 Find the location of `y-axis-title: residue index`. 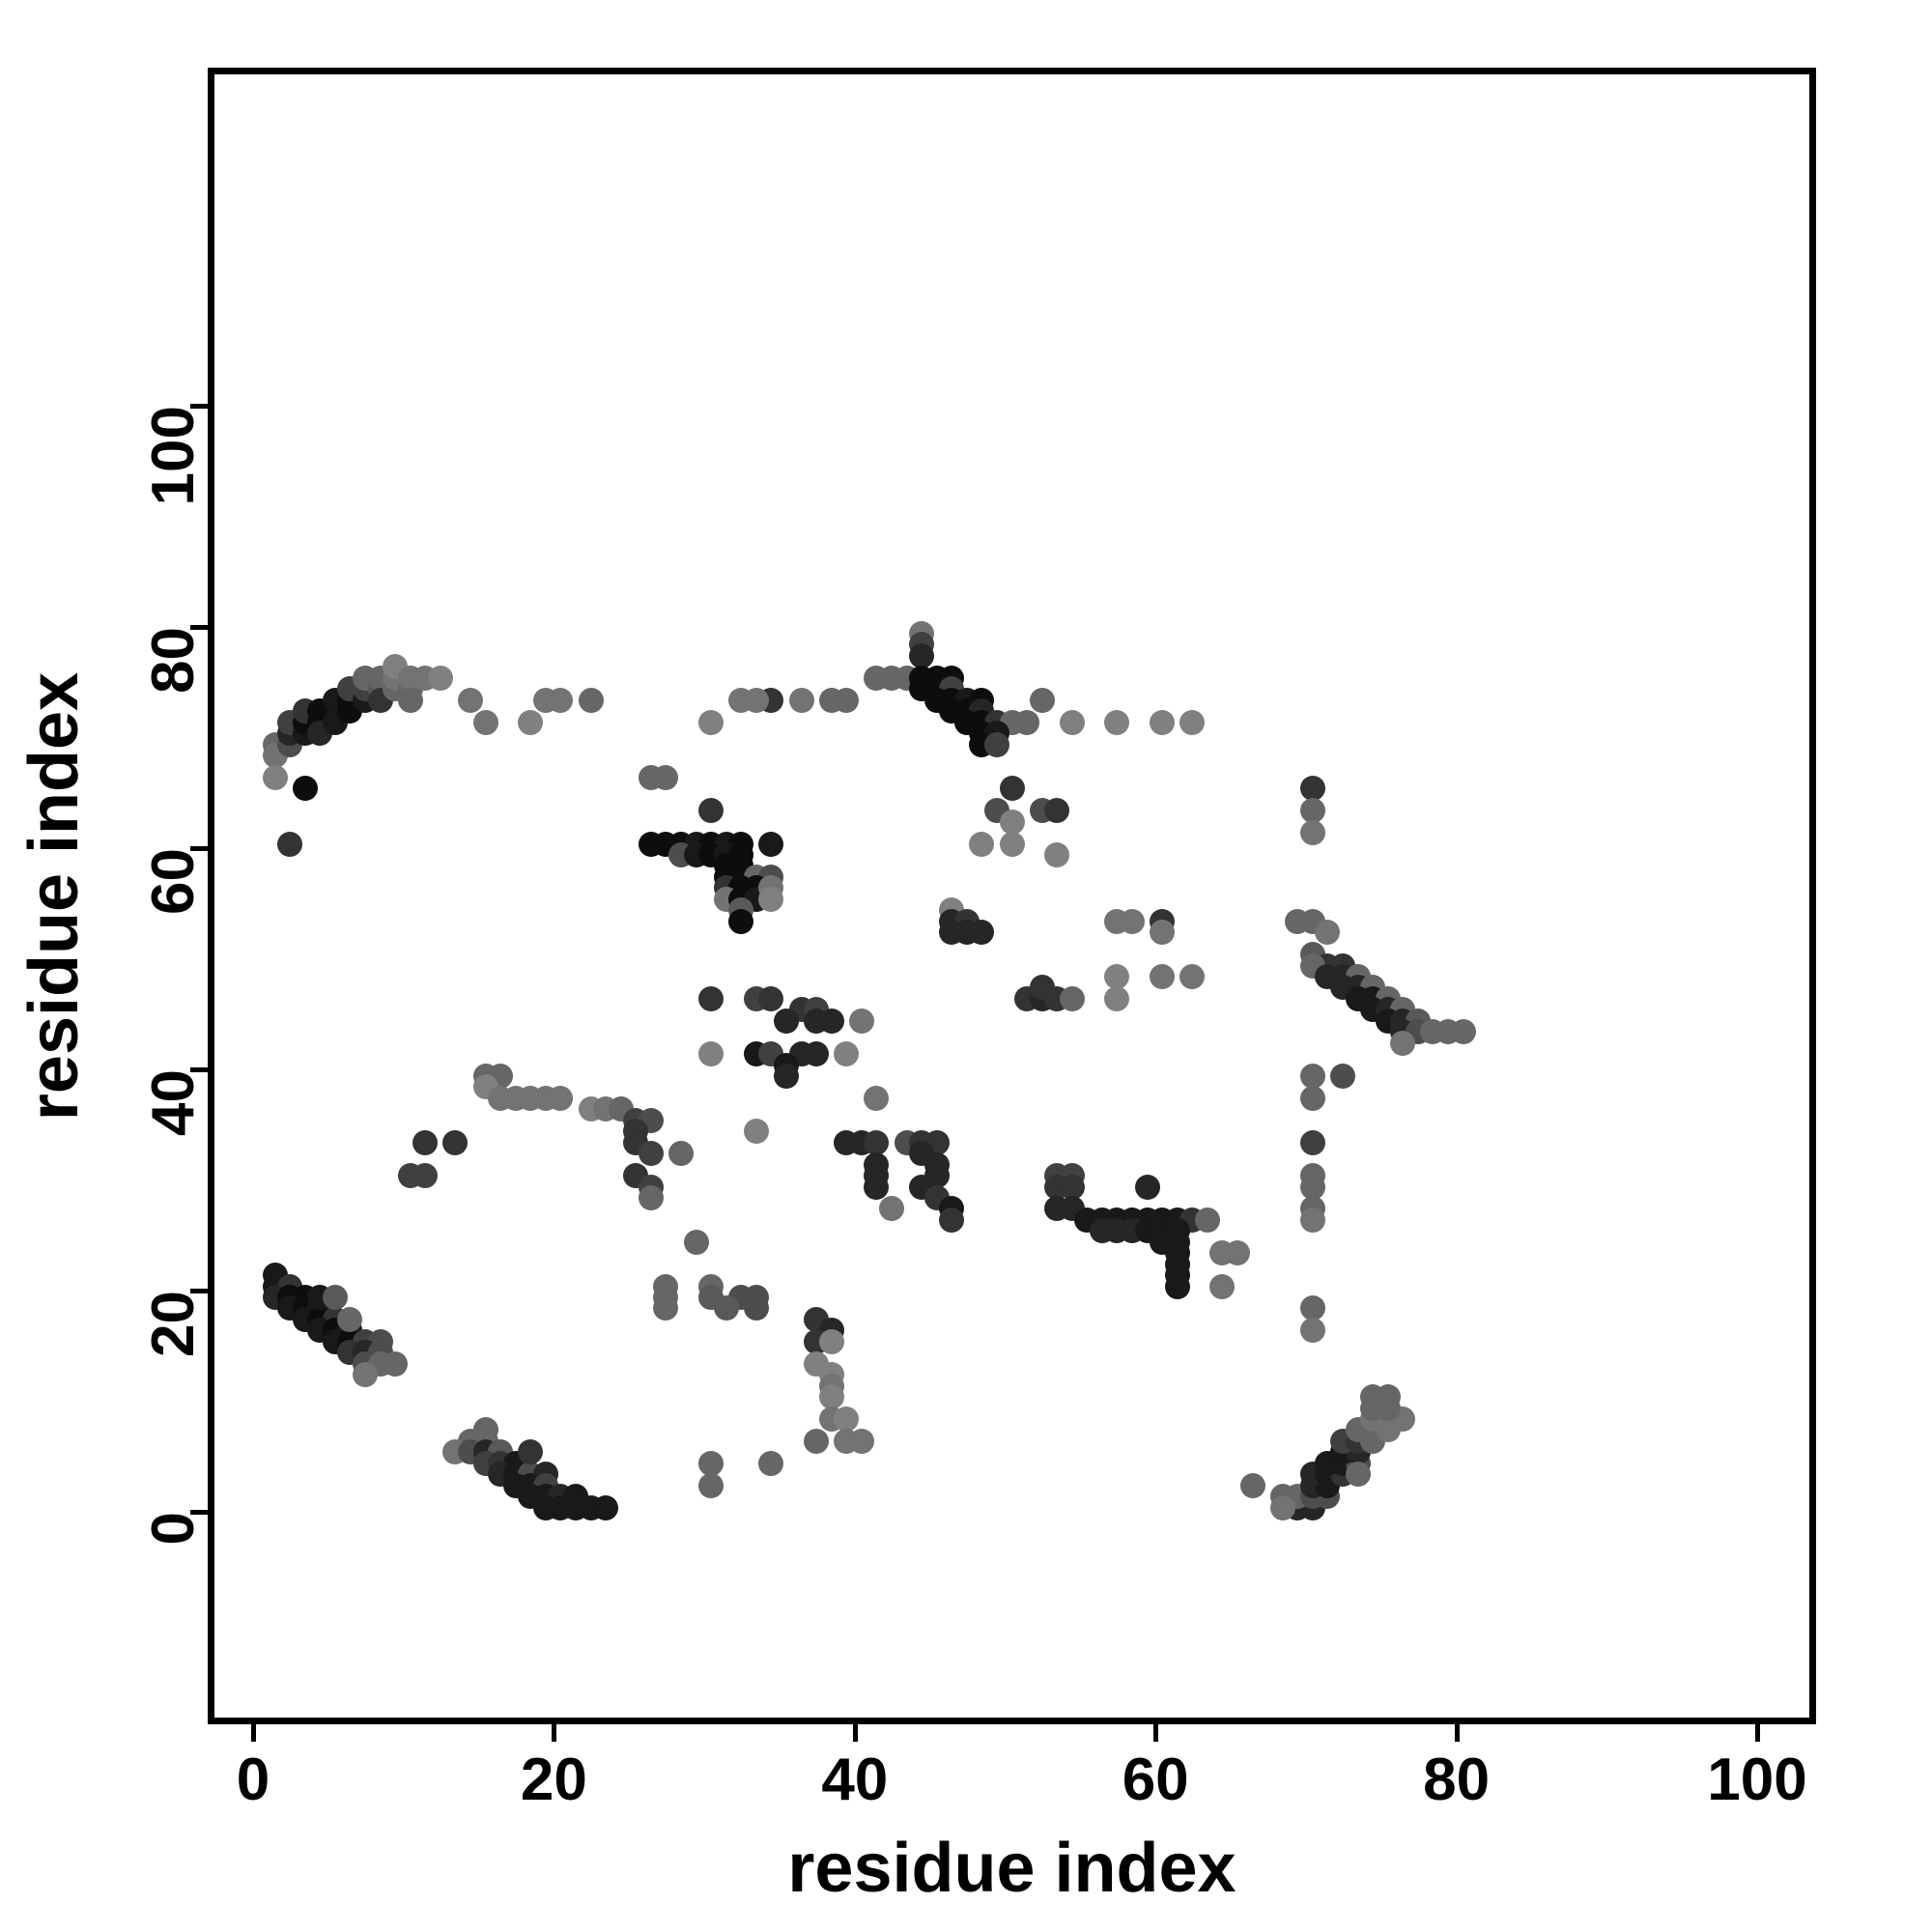

y-axis-title: residue index is located at coordinates (54, 896).